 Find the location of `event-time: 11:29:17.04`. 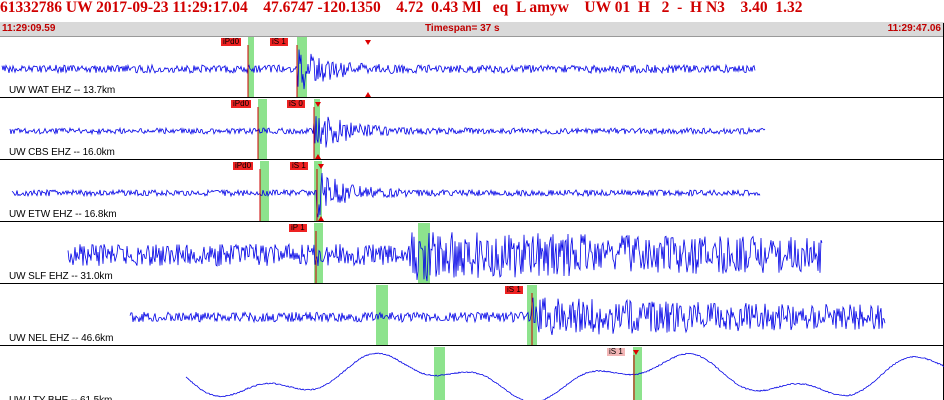

event-time: 11:29:17.04 is located at coordinates (210, 8).